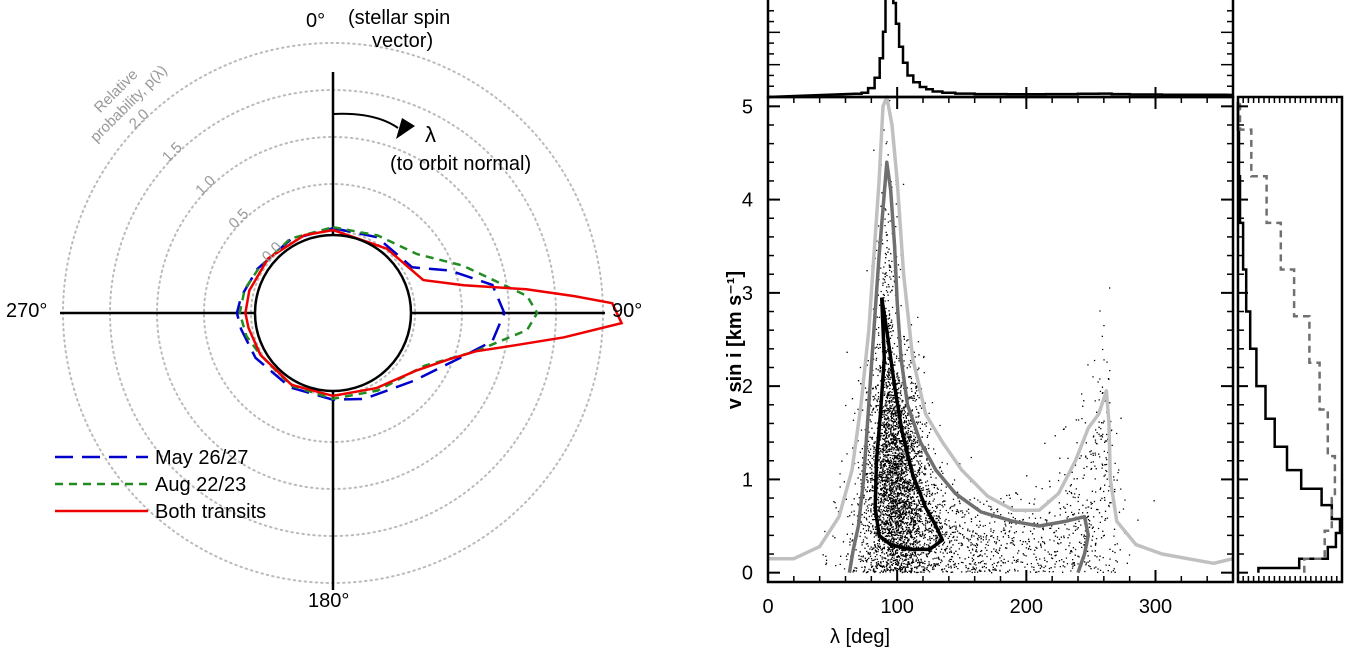  Describe the element at coordinates (129, 104) in the screenshot. I see `radial-title: Relative probability, p(λ)` at that location.